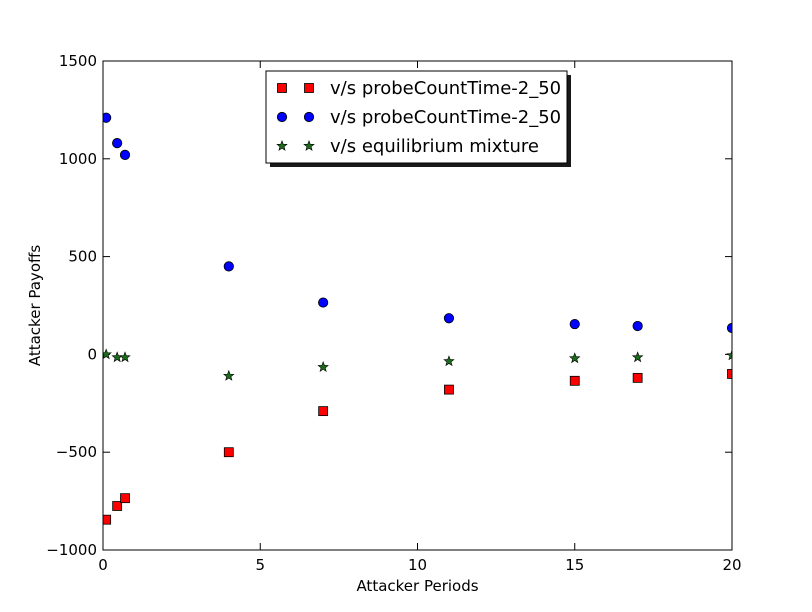  Describe the element at coordinates (35, 305) in the screenshot. I see `y-axis-label: Attacker Payoffs` at that location.